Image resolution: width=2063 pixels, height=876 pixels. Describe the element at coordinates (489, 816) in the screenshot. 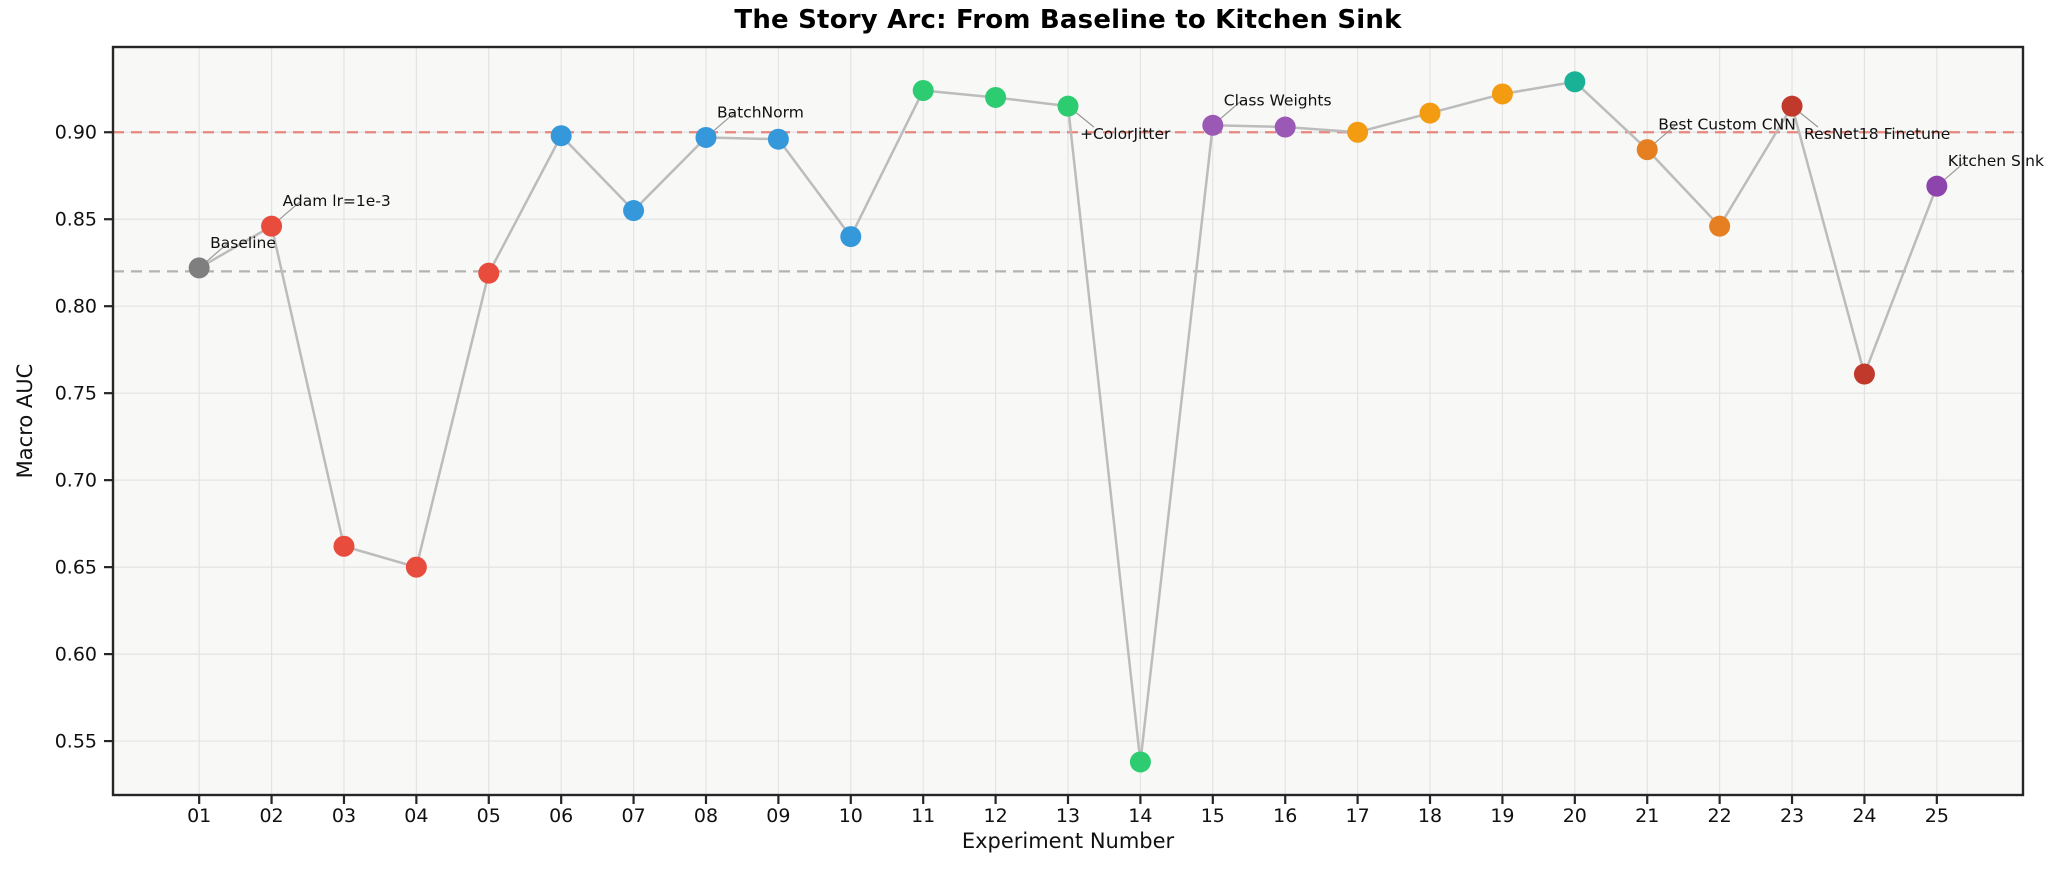

I see `x-tick-label-05: 05` at that location.